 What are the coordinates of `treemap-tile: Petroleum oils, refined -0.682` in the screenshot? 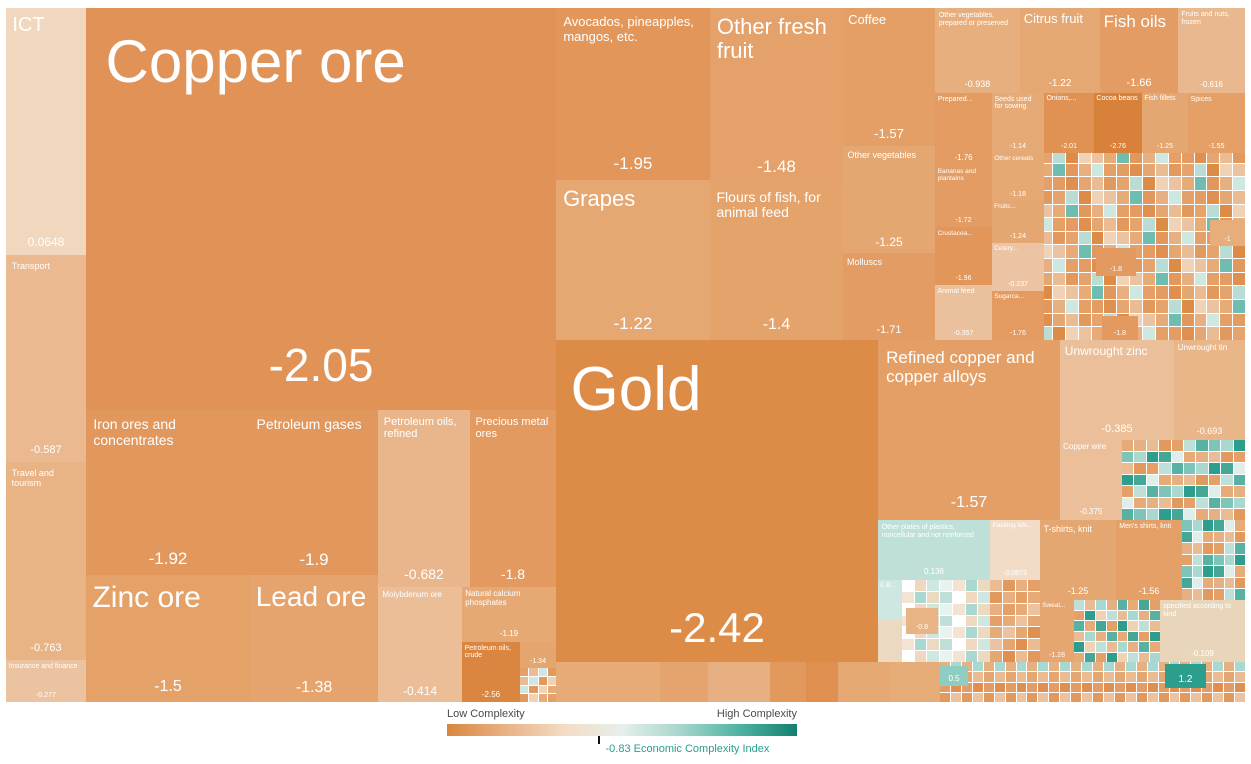 It's located at (424, 498).